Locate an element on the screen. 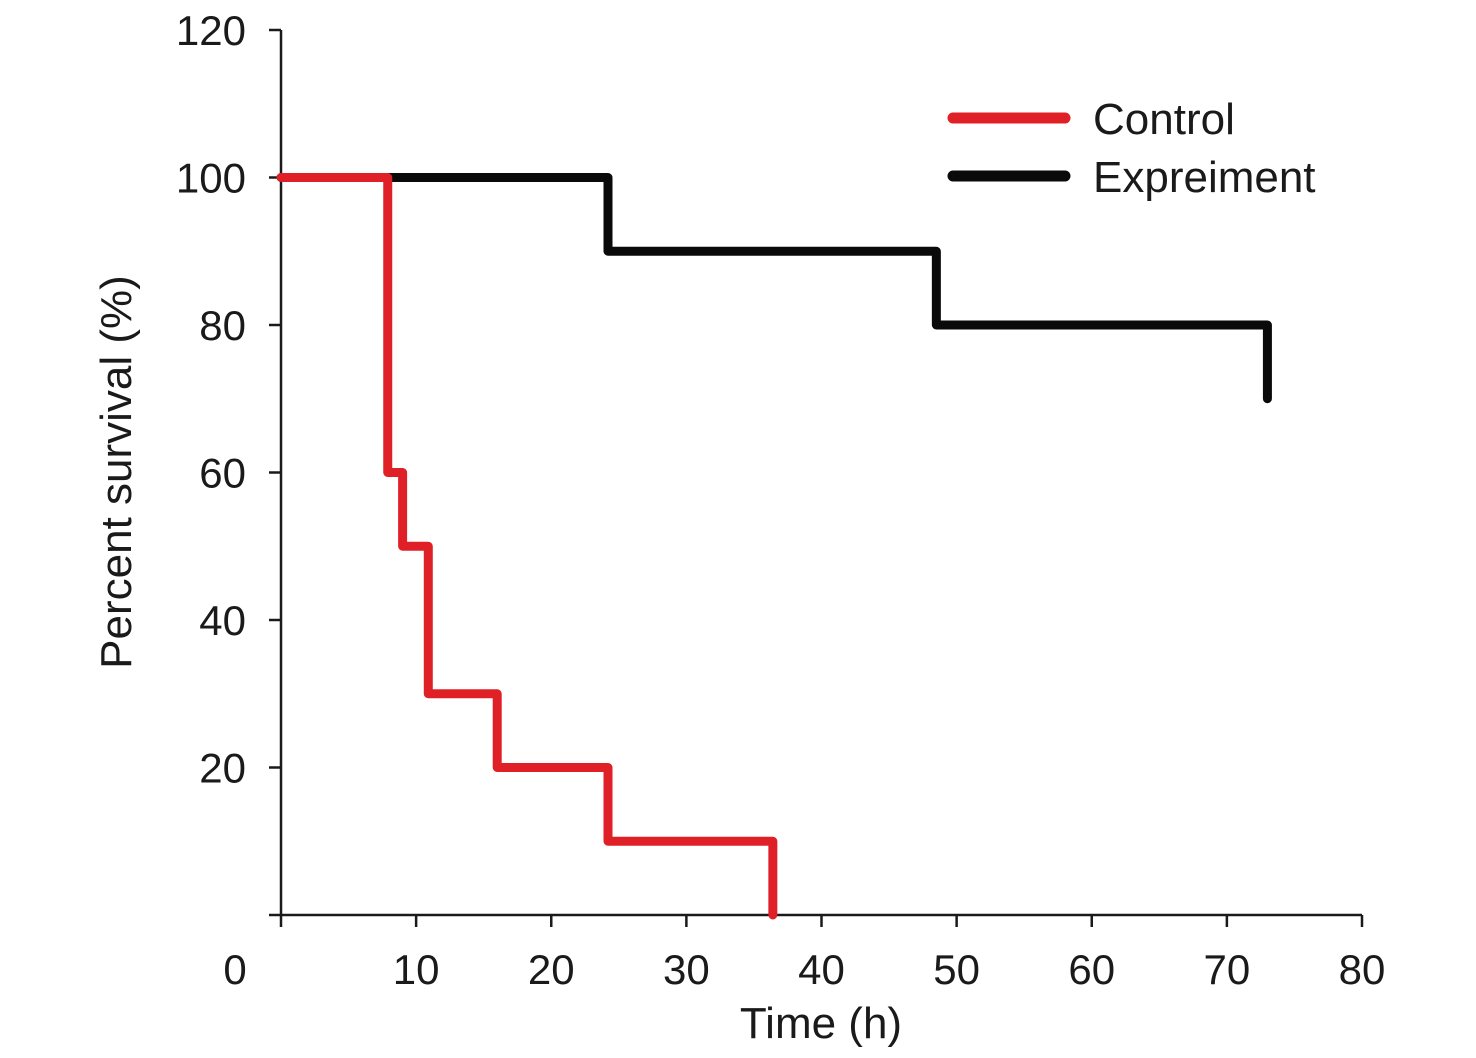 Image resolution: width=1476 pixels, height=1058 pixels. x-tick-label: 70 is located at coordinates (1227, 969).